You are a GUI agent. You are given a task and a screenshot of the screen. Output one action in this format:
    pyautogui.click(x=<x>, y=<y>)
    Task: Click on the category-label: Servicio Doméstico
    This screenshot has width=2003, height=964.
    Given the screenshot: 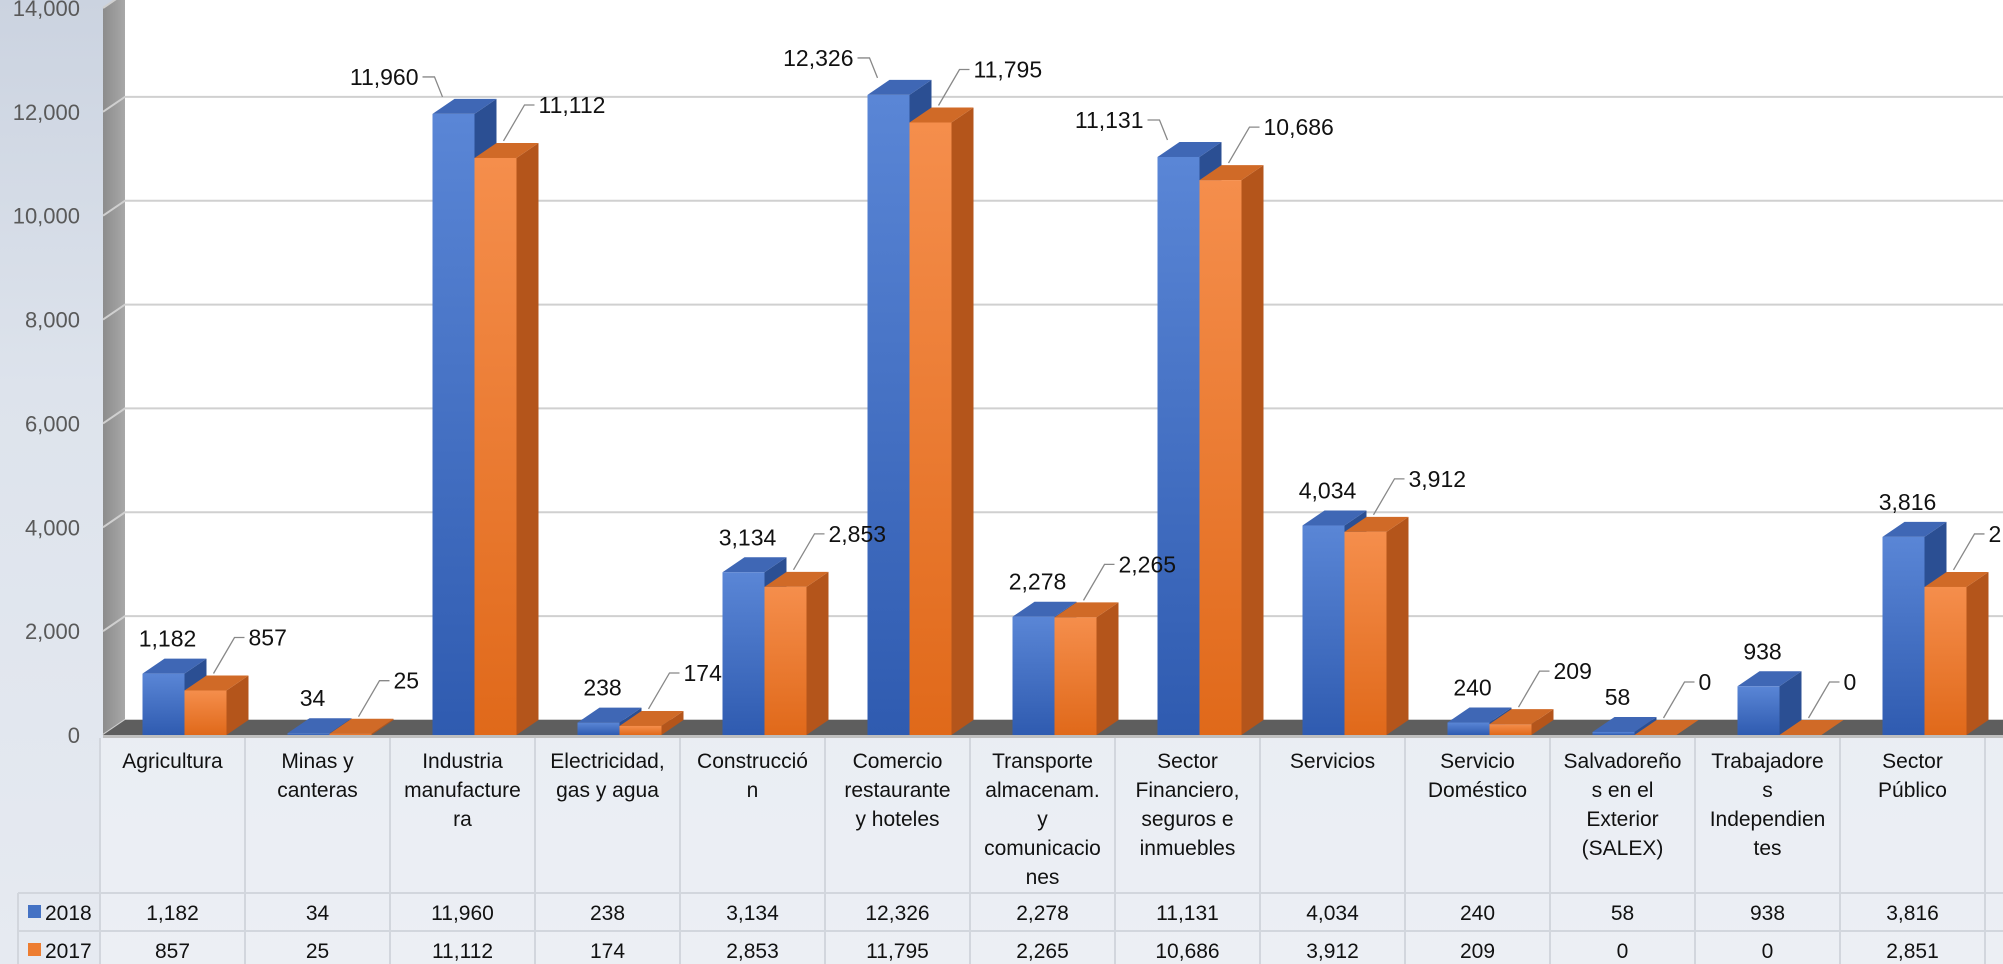 What is the action you would take?
    pyautogui.click(x=1477, y=776)
    